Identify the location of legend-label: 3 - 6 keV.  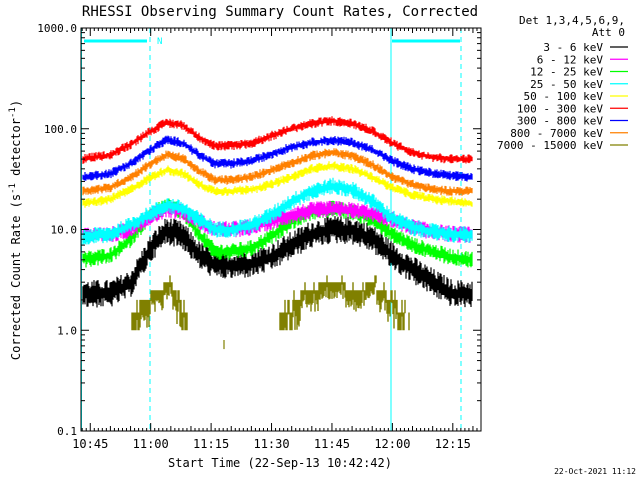
(573, 47).